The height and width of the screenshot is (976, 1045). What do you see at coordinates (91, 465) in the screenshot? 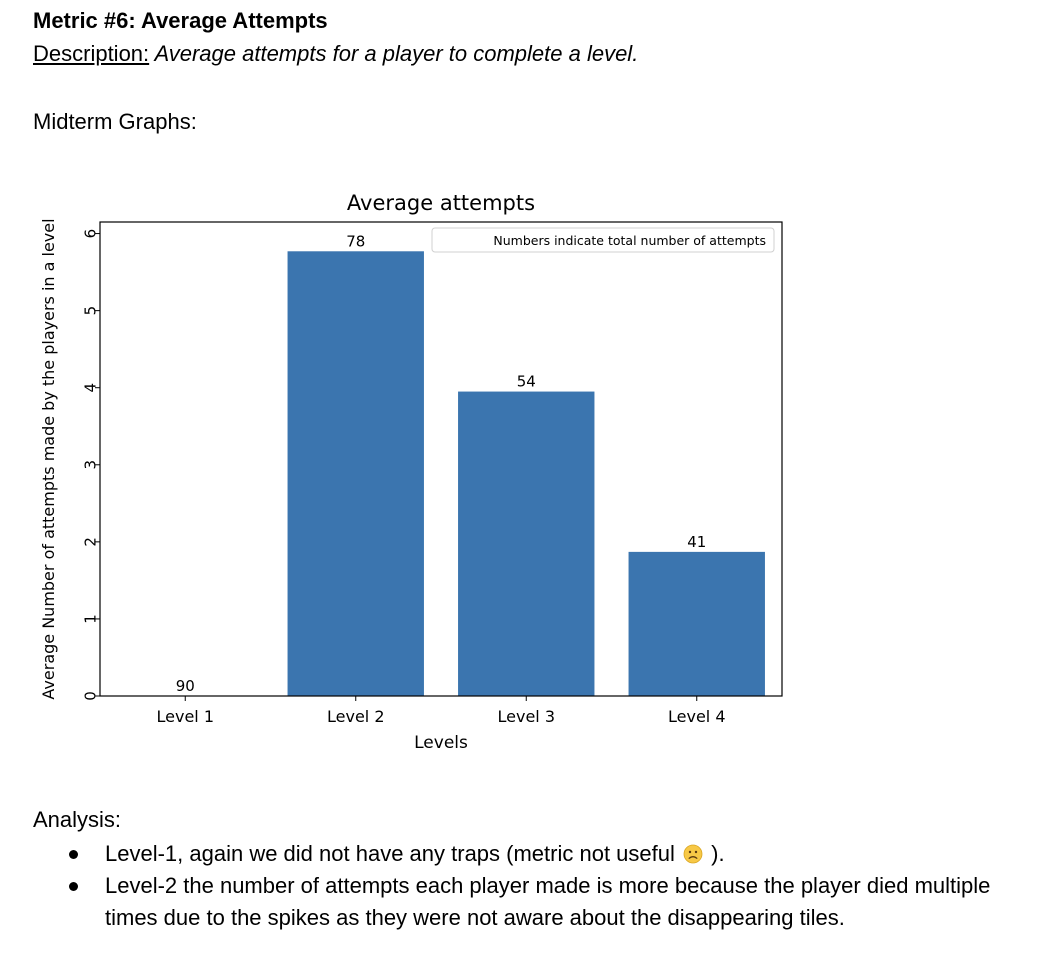
I see `y-tick-label-3: 3` at bounding box center [91, 465].